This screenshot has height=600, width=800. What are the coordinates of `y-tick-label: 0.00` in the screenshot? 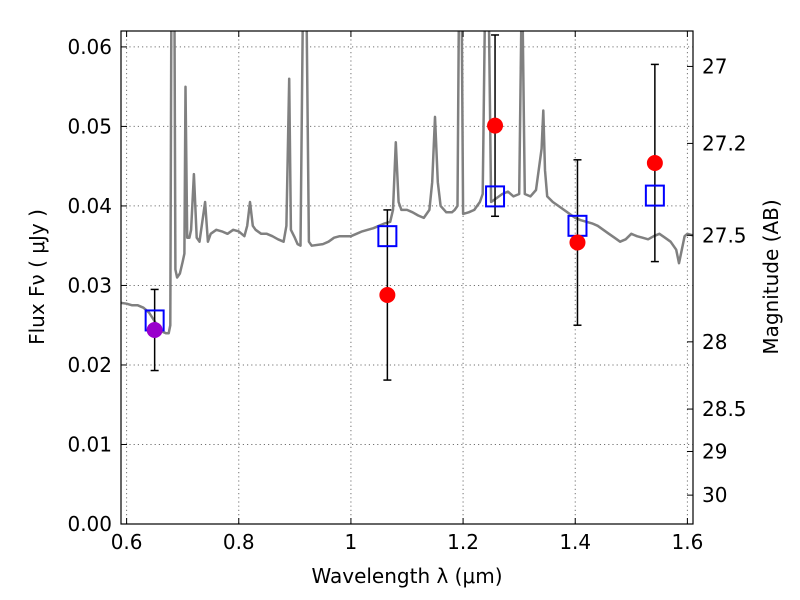 It's located at (89, 524).